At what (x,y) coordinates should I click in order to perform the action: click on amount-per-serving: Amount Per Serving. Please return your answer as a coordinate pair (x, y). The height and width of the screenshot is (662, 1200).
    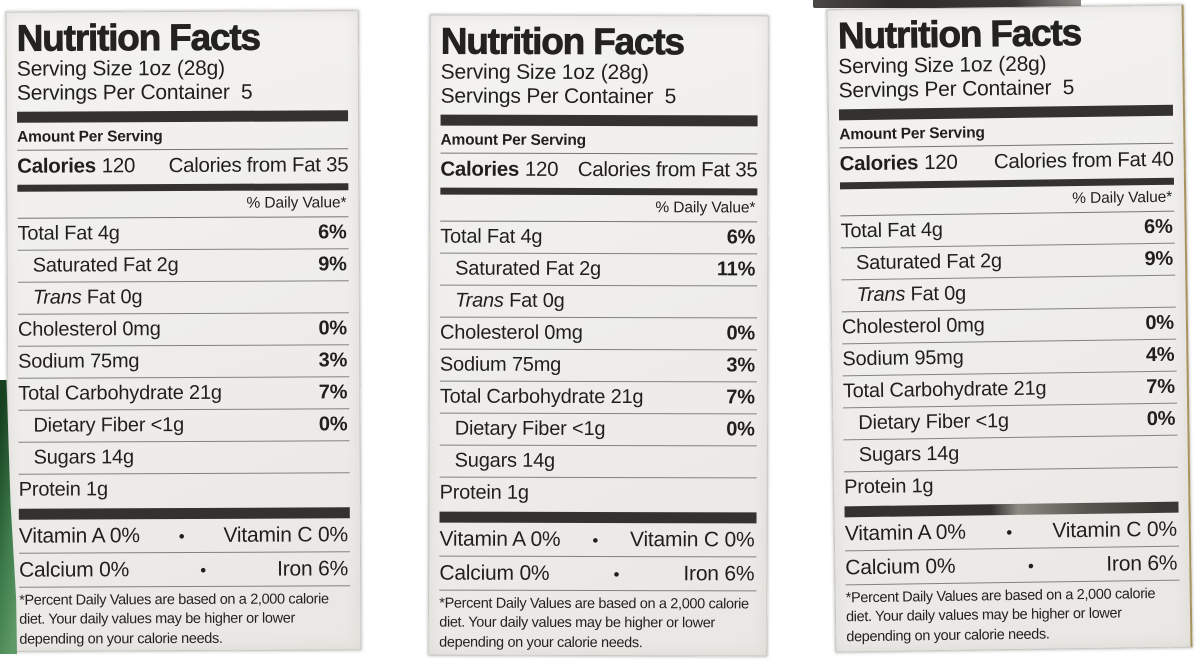
    Looking at the image, I should click on (183, 138).